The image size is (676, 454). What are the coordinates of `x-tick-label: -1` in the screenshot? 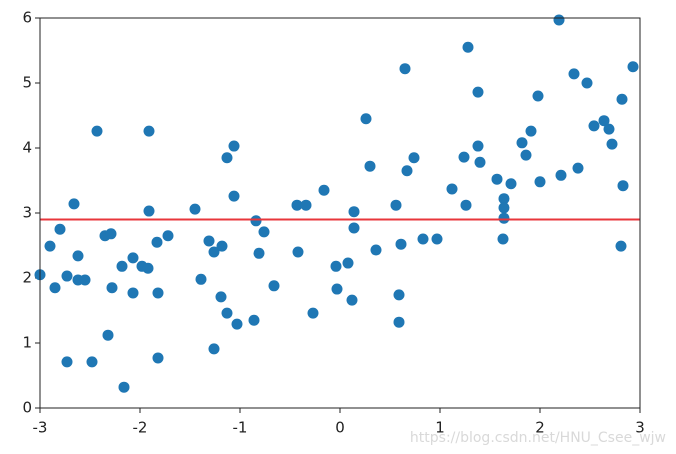 It's located at (240, 428).